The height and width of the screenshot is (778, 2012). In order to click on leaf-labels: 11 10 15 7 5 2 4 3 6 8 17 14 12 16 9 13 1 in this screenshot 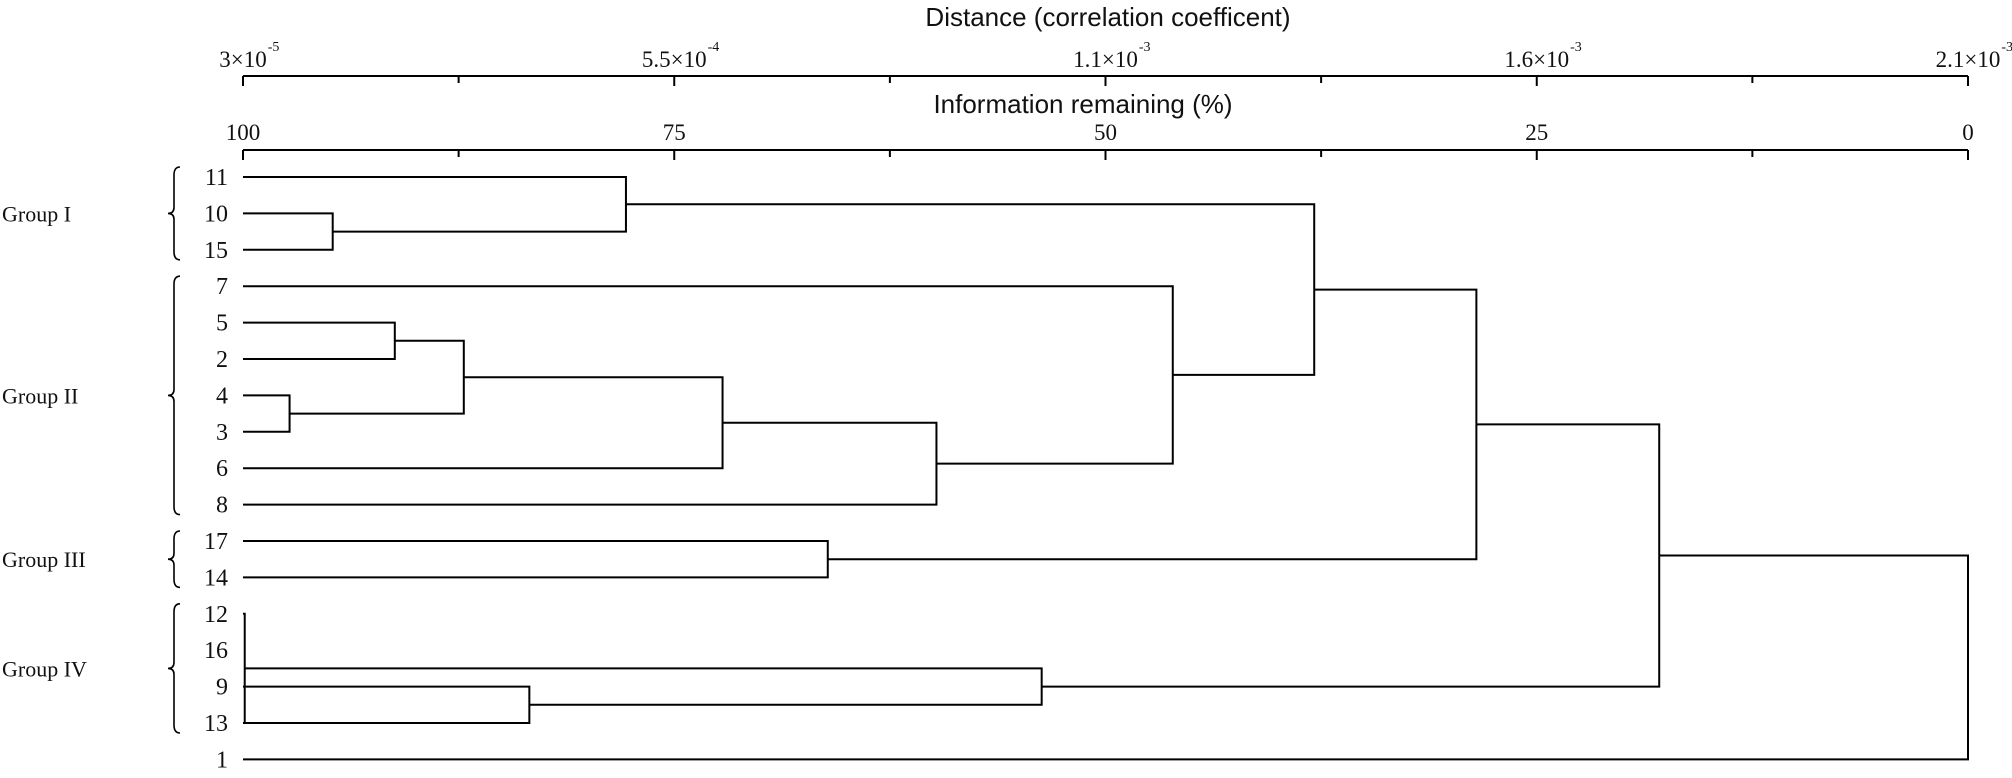, I will do `click(216, 469)`.